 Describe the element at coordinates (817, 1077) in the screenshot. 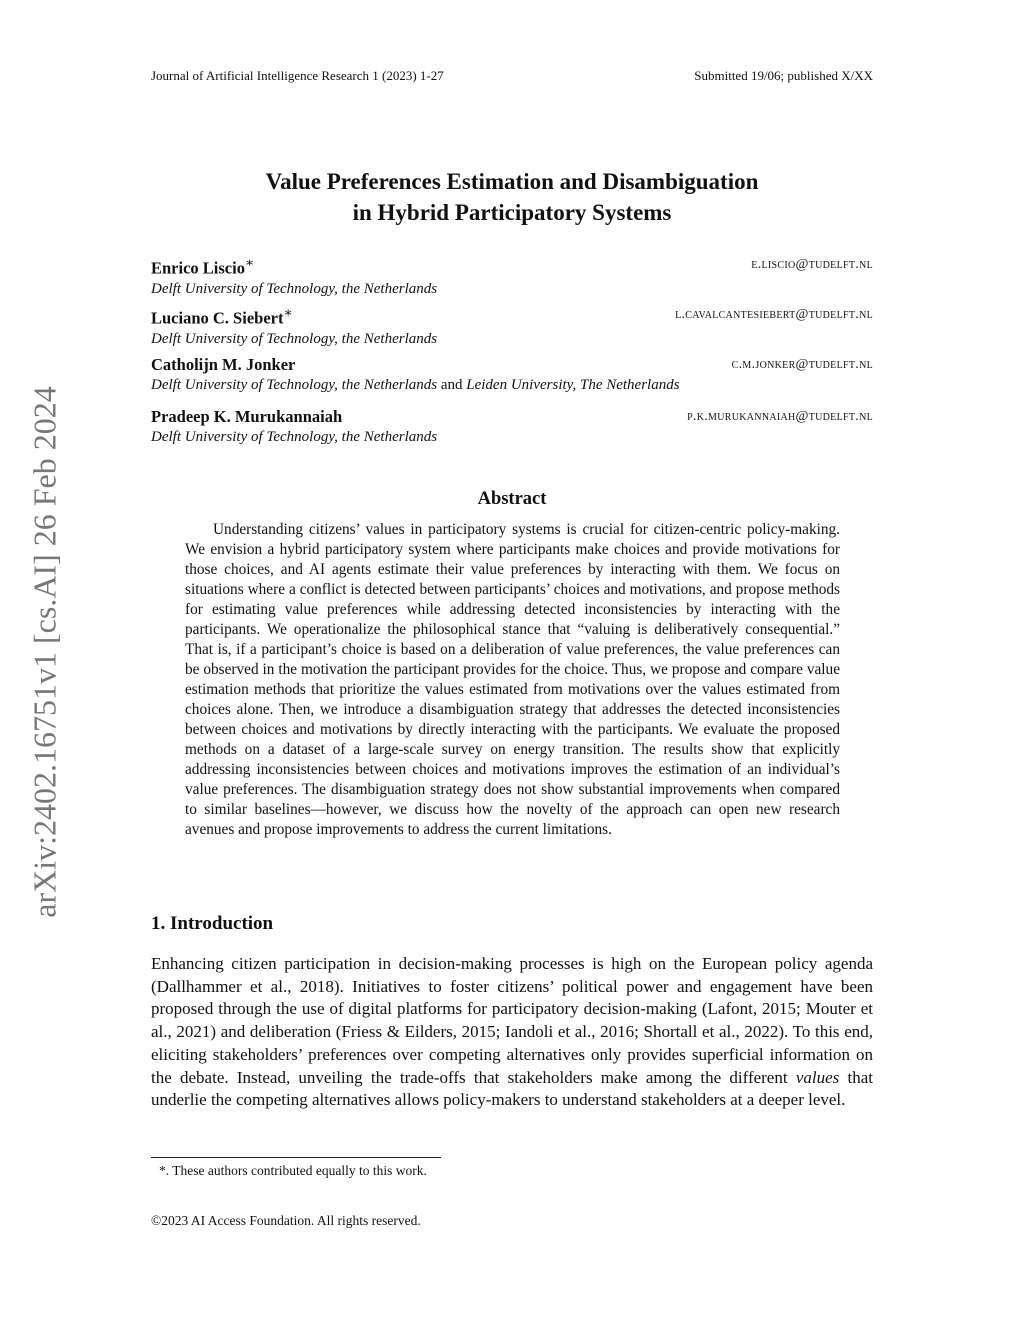

I see `intro-emphasis: values` at that location.